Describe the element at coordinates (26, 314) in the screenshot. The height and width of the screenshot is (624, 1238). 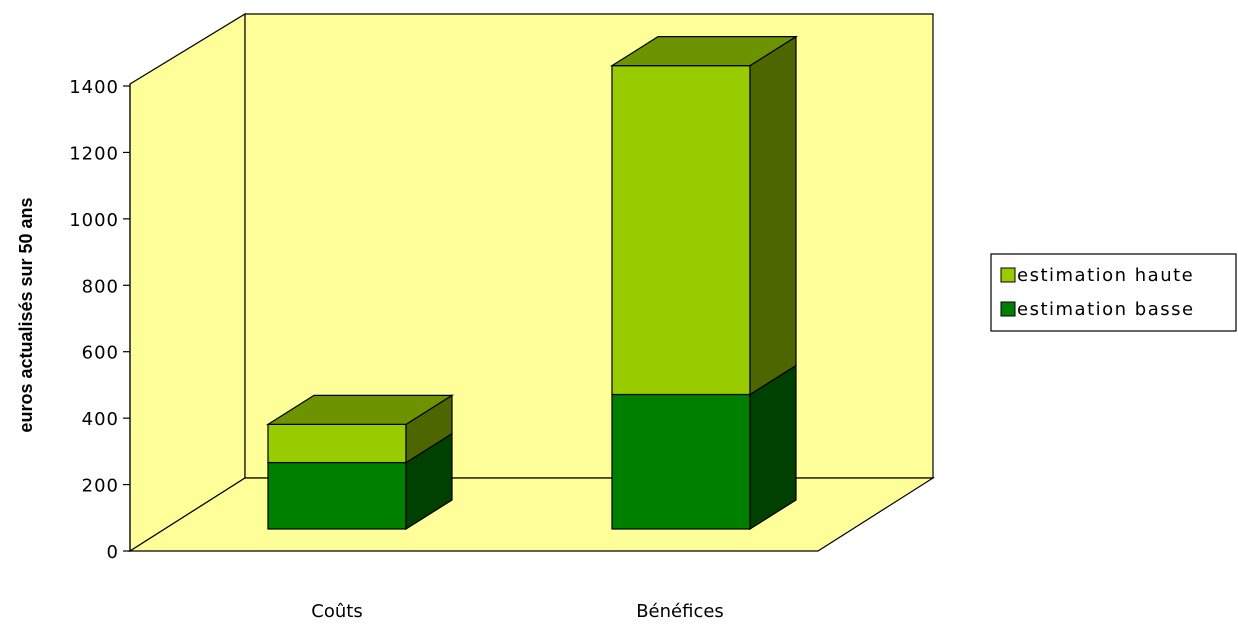
I see `y-axis-title: euros actualisés sur 50 ans` at that location.